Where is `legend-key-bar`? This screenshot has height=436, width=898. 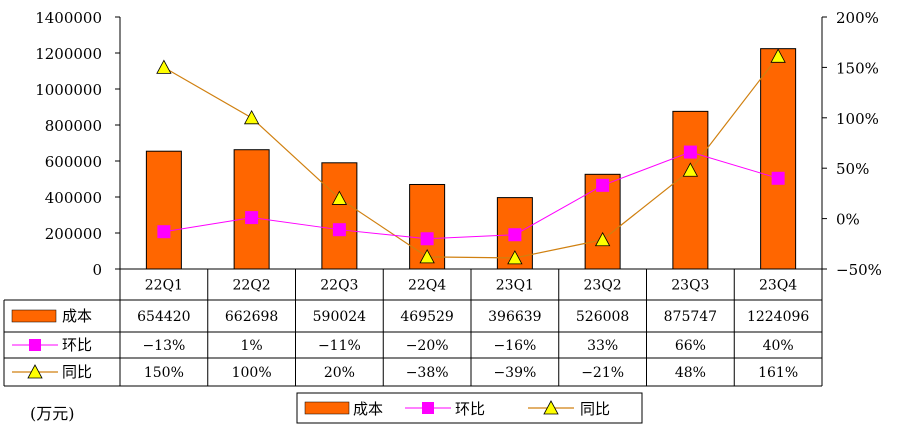 legend-key-bar is located at coordinates (327, 408).